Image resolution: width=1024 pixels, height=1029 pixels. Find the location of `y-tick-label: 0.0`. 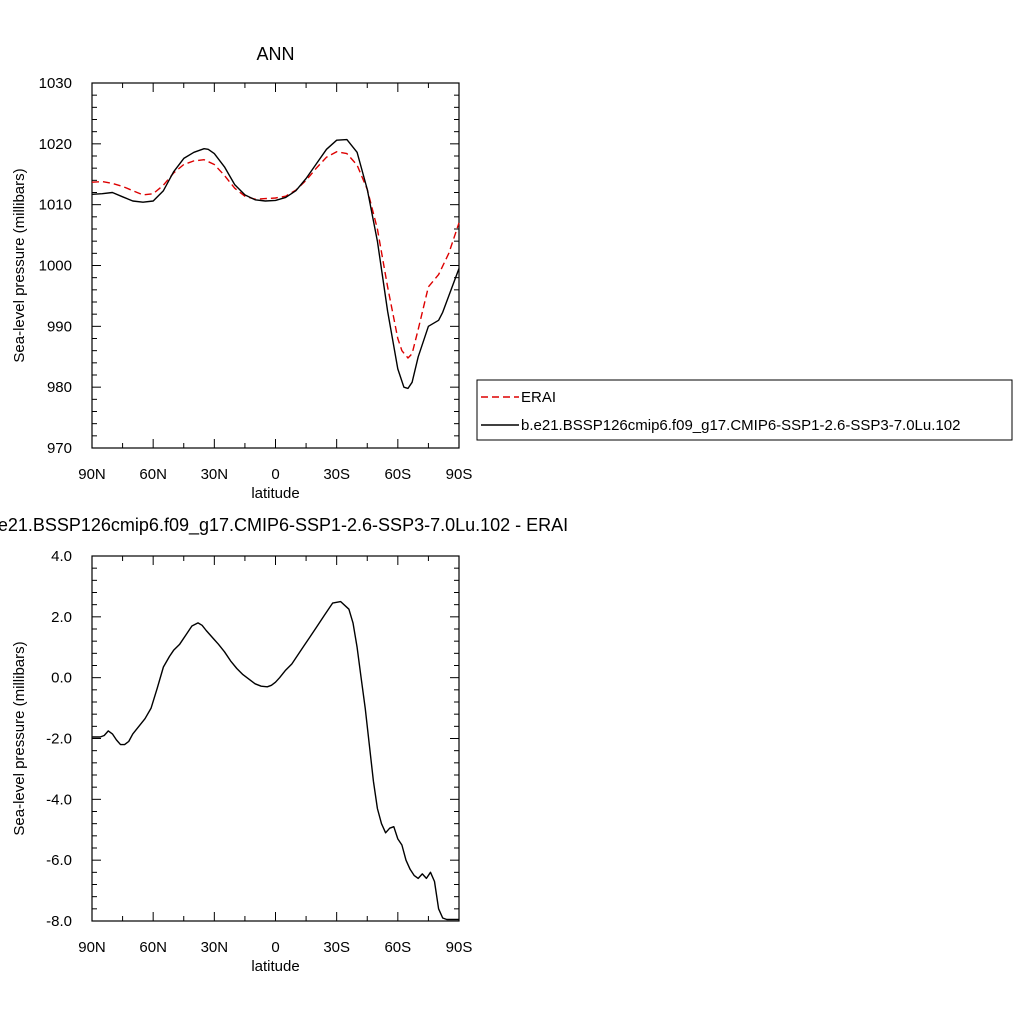

y-tick-label: 0.0 is located at coordinates (61, 678).